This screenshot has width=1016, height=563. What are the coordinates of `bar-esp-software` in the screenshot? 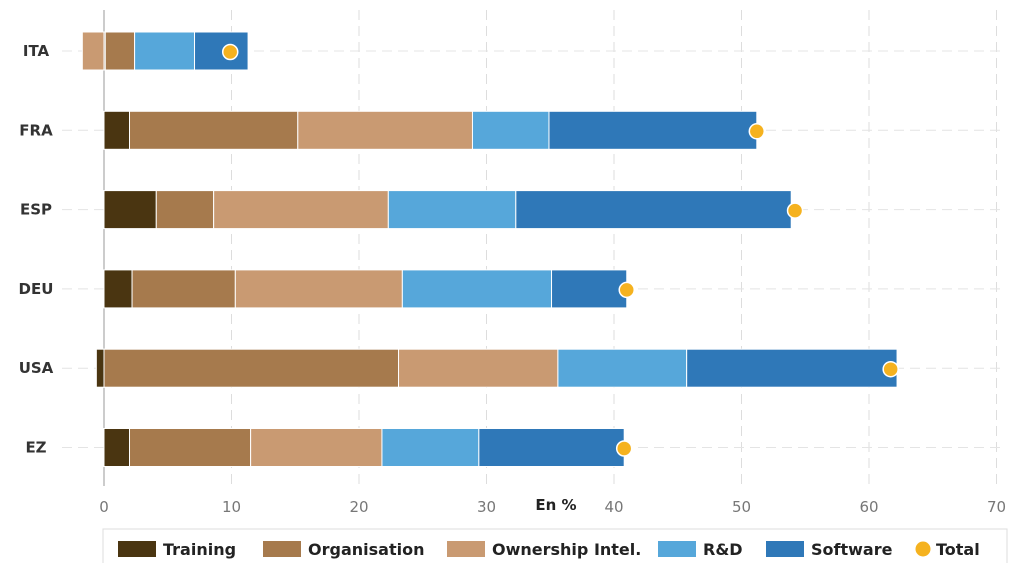 It's located at (653, 210).